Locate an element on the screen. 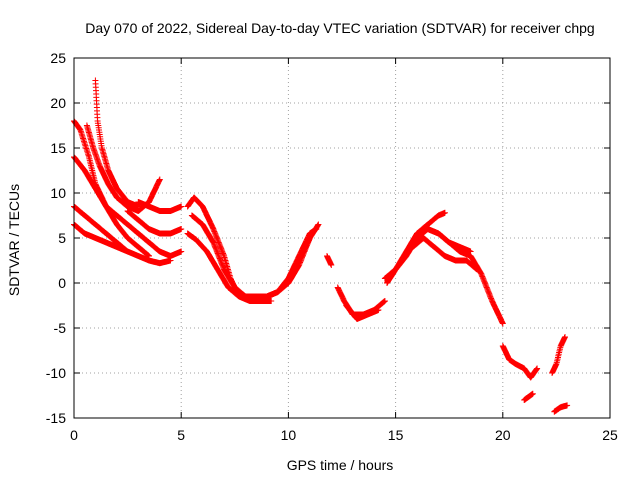  series-sat-g is located at coordinates (154, 222).